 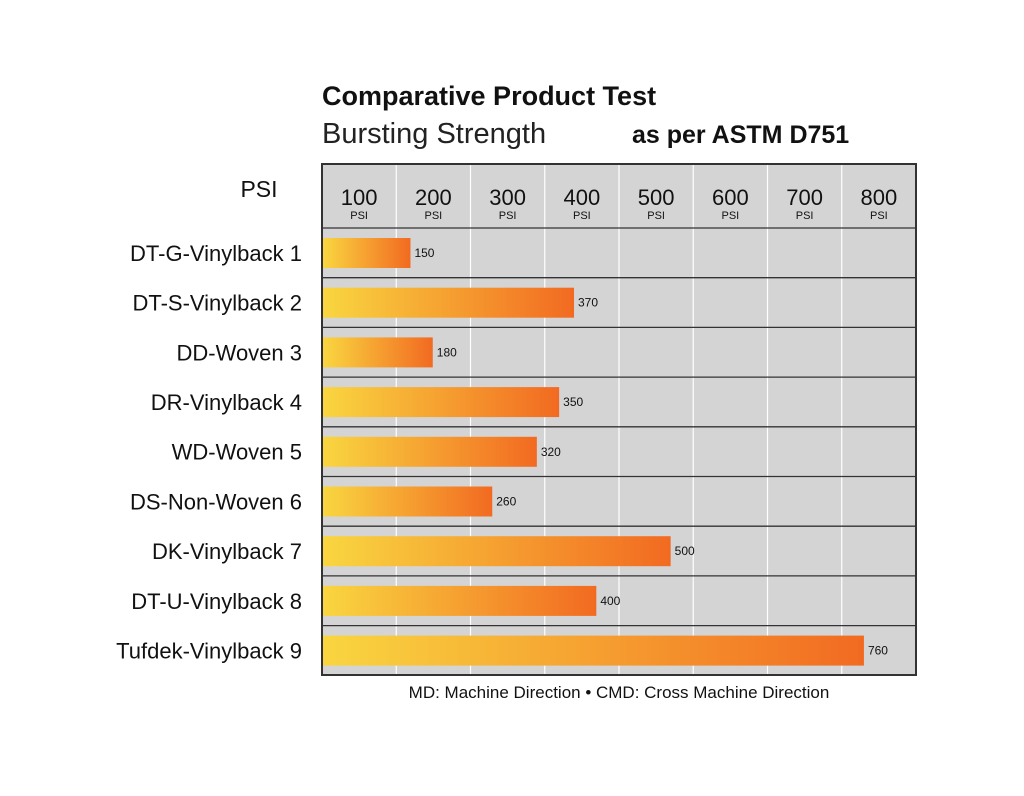 I want to click on category-label: DS-Non-Woven 6, so click(x=216, y=501).